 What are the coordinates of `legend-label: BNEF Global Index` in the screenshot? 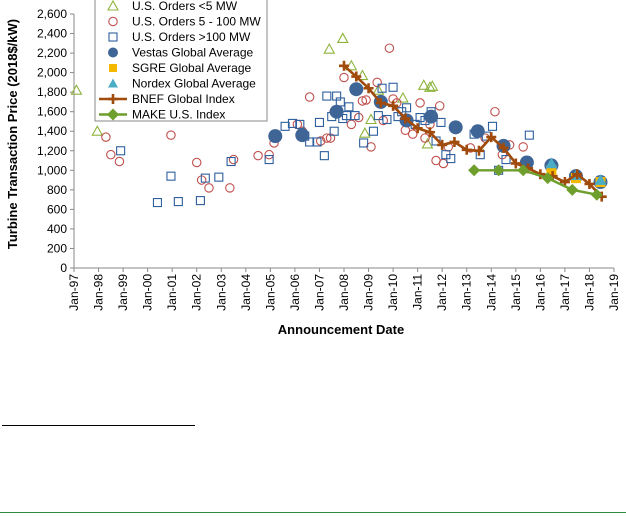 It's located at (183, 99).